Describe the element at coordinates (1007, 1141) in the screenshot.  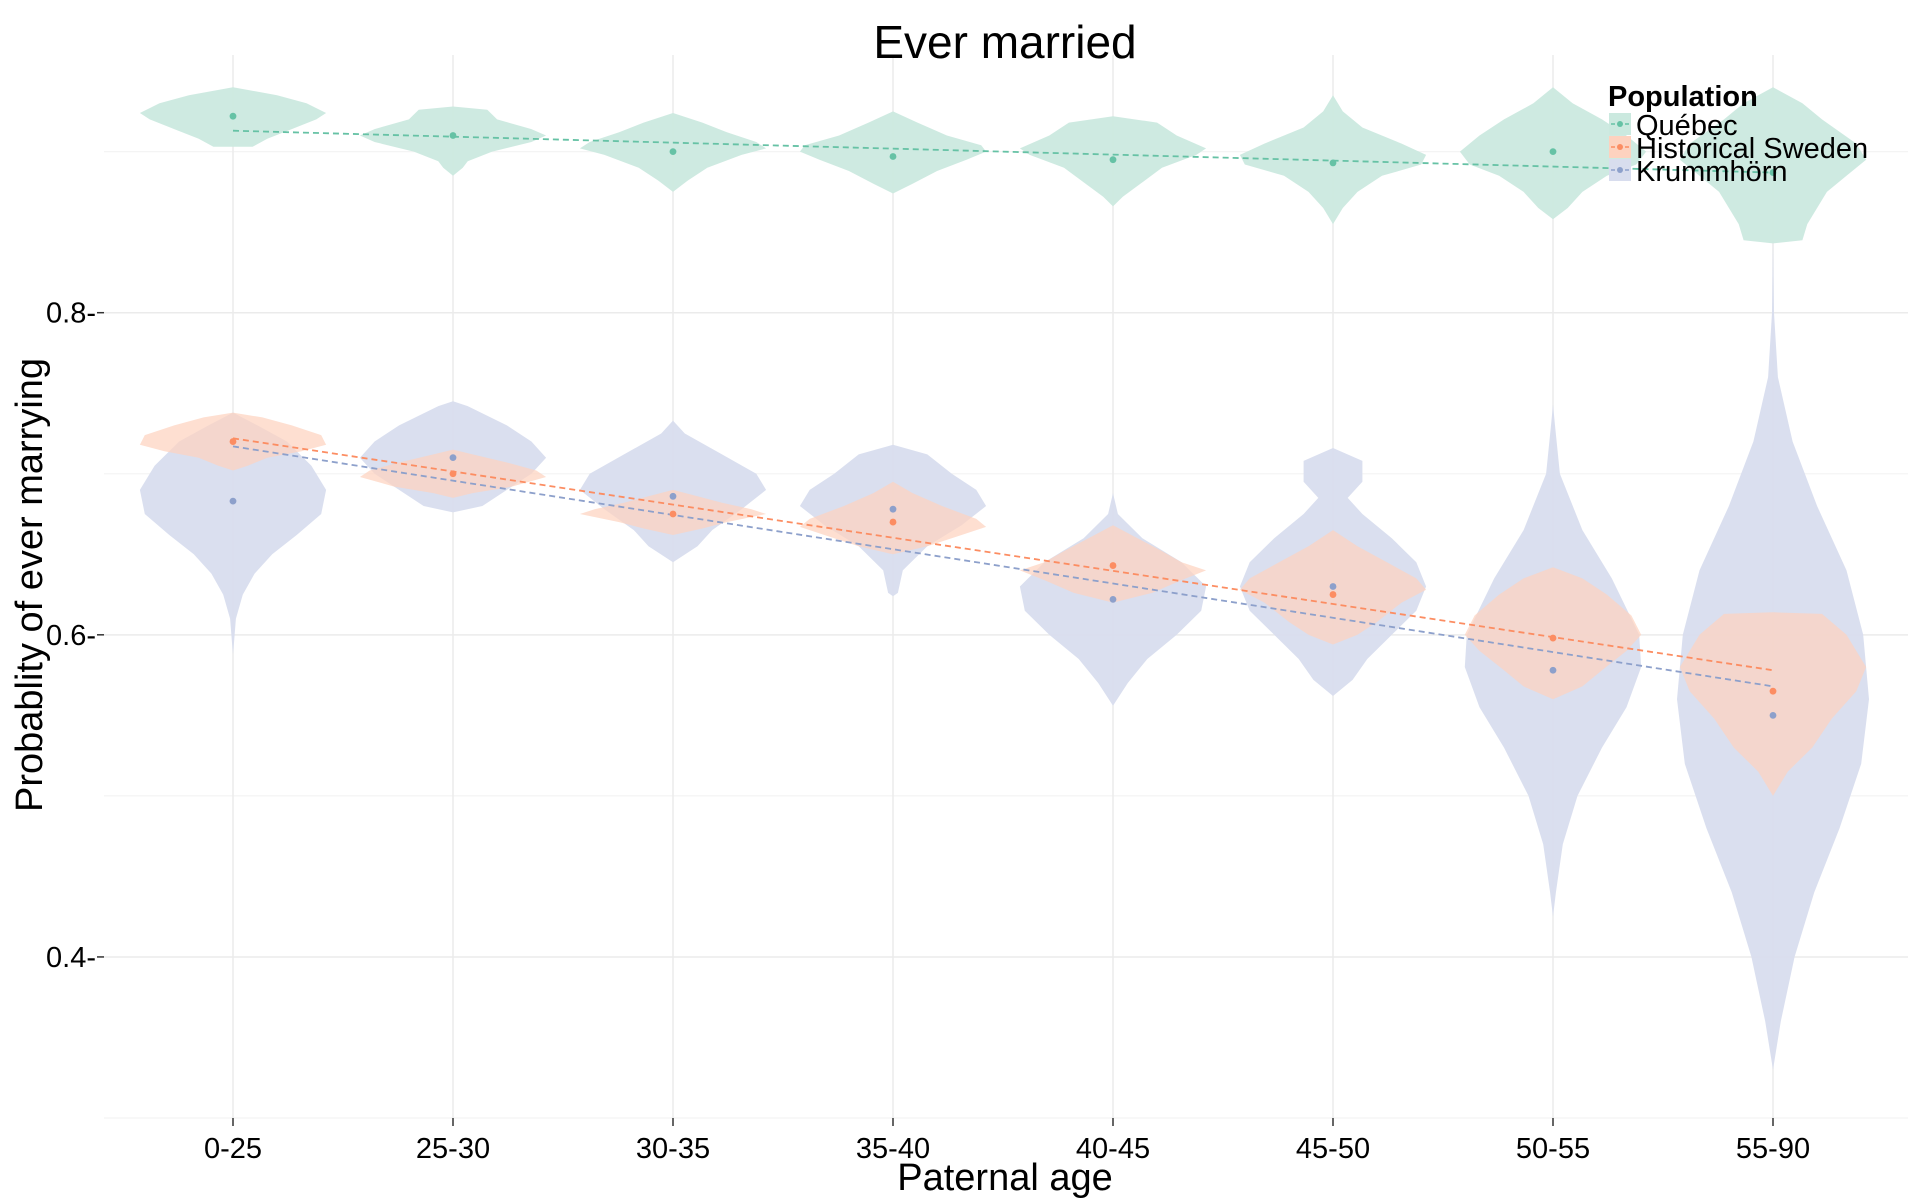
I see `x-axis-ticks: 0-25 25-30 30-35 35-40 40-45 45-50 50-55 55-90` at that location.